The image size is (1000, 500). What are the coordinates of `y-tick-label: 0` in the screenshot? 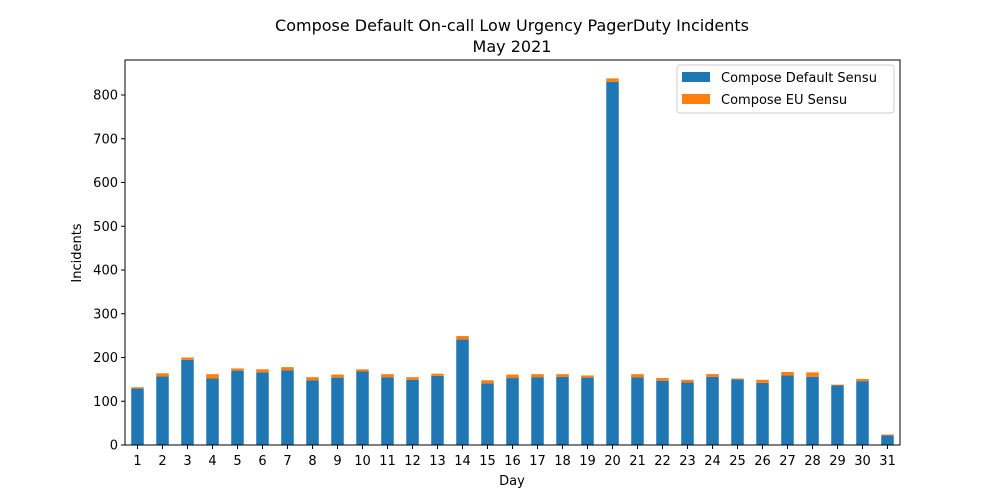 It's located at (114, 446).